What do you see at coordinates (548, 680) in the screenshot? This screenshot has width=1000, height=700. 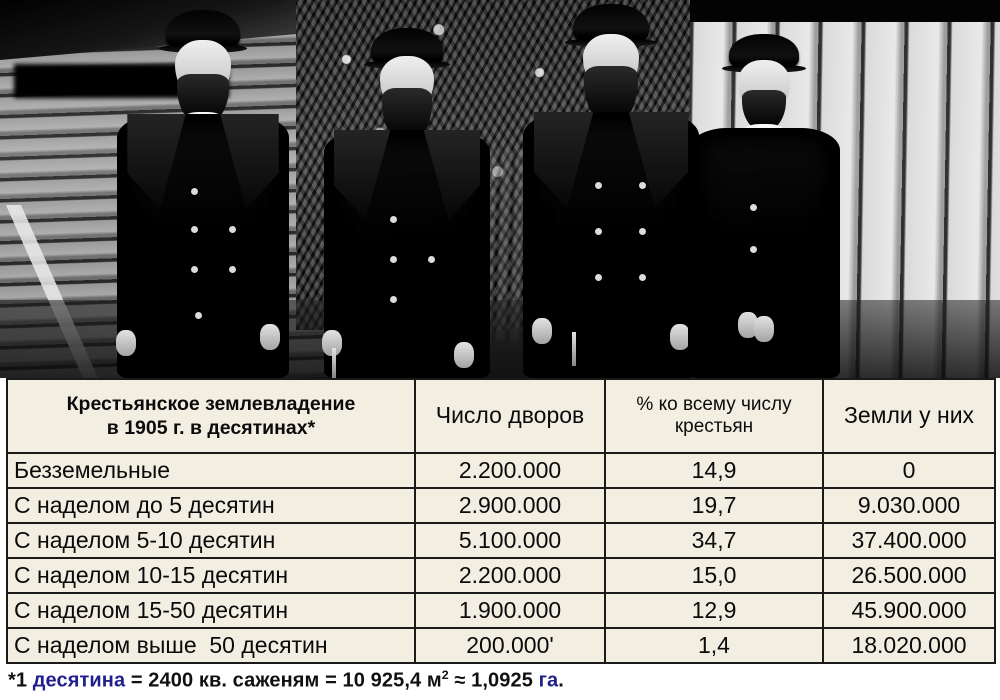 I see `footnote-unit-hectare: га` at bounding box center [548, 680].